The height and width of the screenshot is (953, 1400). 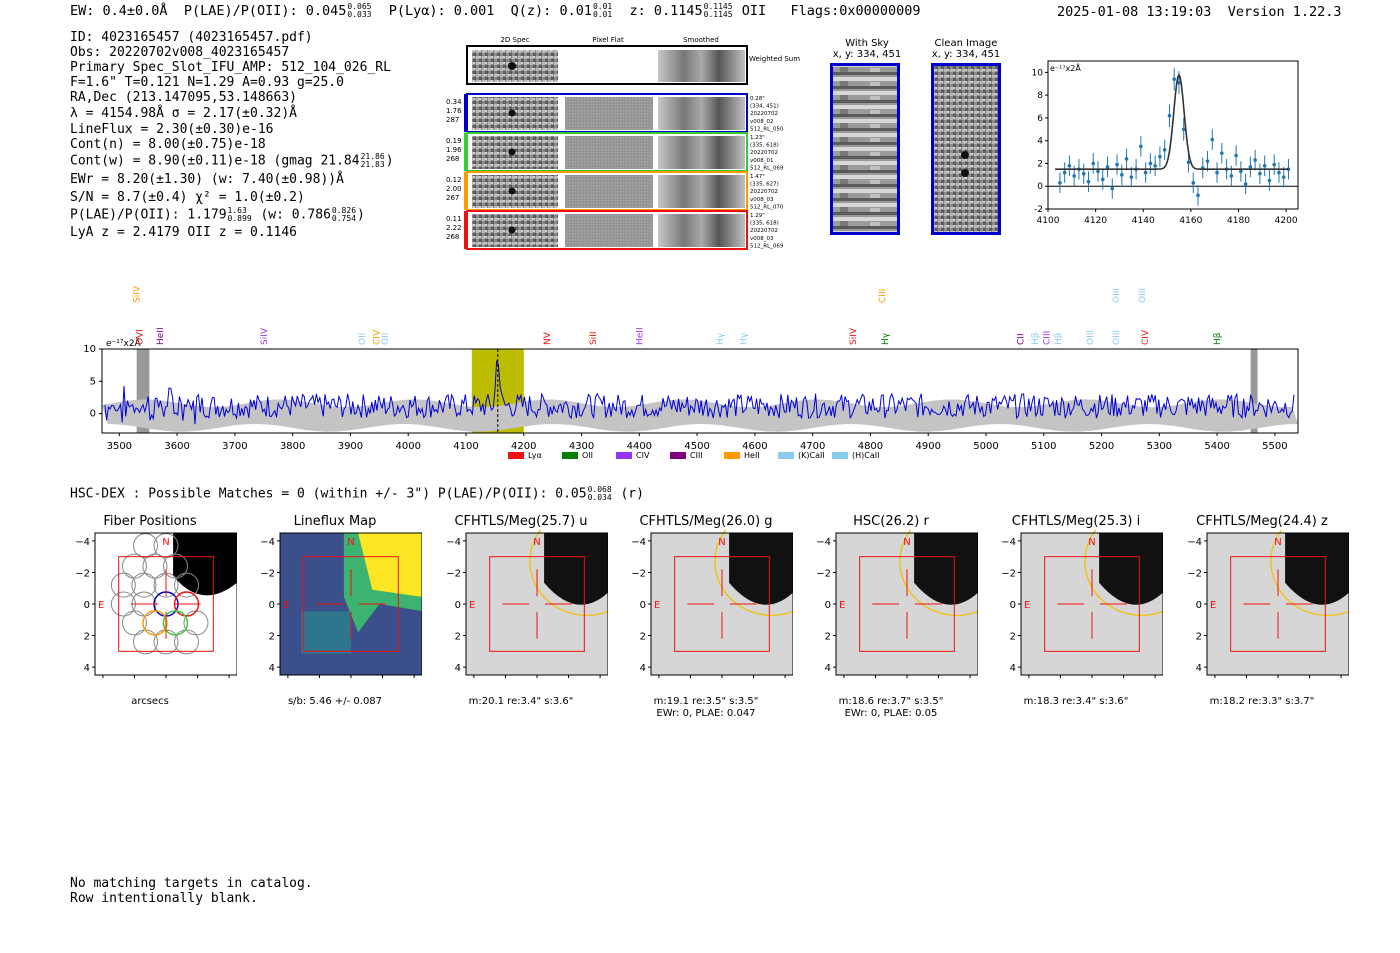 I want to click on panel-caption: m:18.6 re:3.7" s:3.5" EWr: 0, PLAE: 0.05, so click(x=891, y=708).